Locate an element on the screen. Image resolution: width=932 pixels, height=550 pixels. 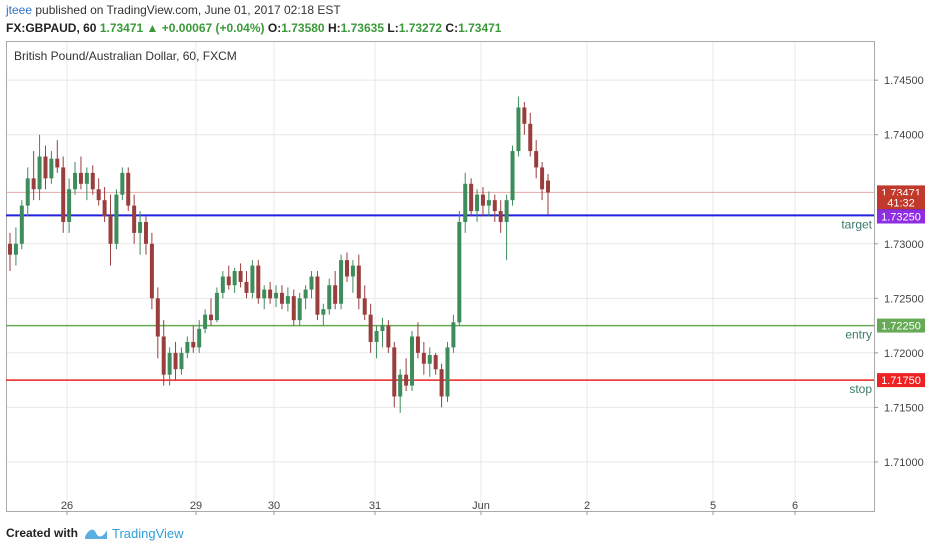
tradingview-link: TradingView is located at coordinates (148, 533).